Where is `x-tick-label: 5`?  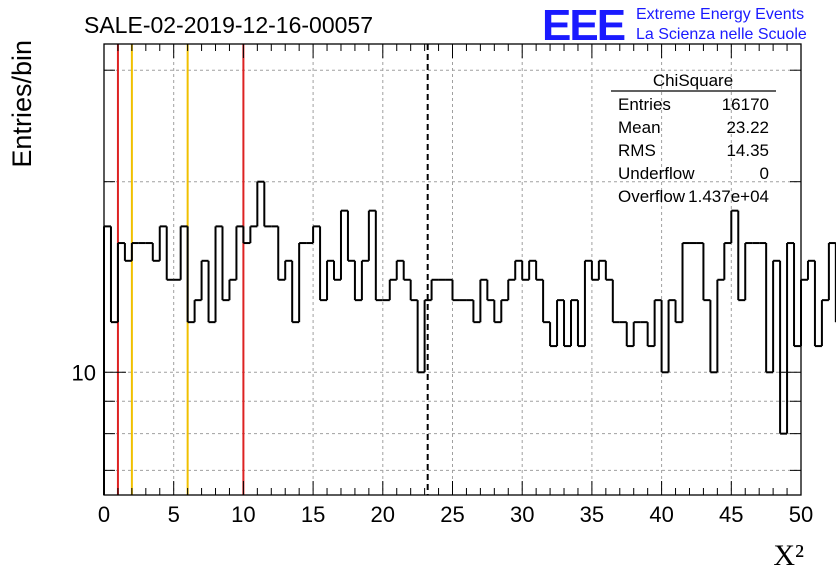
x-tick-label: 5 is located at coordinates (174, 514).